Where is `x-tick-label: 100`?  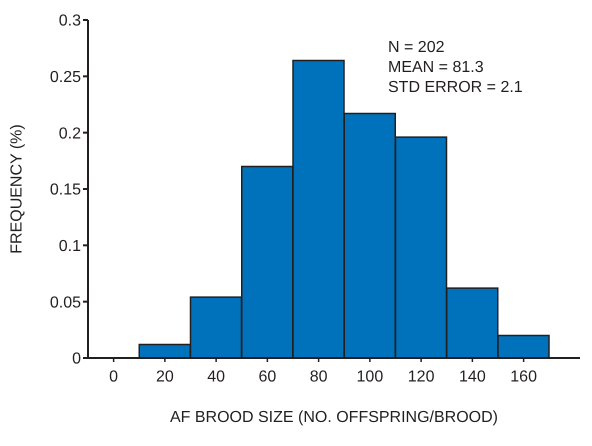 x-tick-label: 100 is located at coordinates (370, 377).